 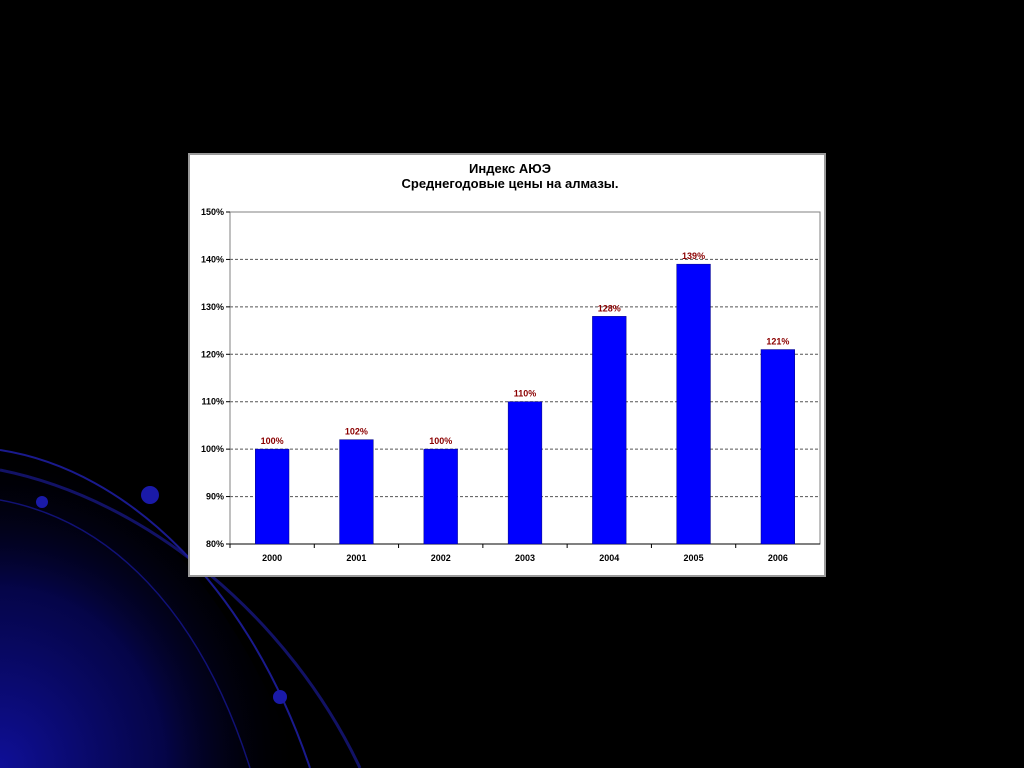 I want to click on y-tick-label: 110%, so click(x=212, y=402).